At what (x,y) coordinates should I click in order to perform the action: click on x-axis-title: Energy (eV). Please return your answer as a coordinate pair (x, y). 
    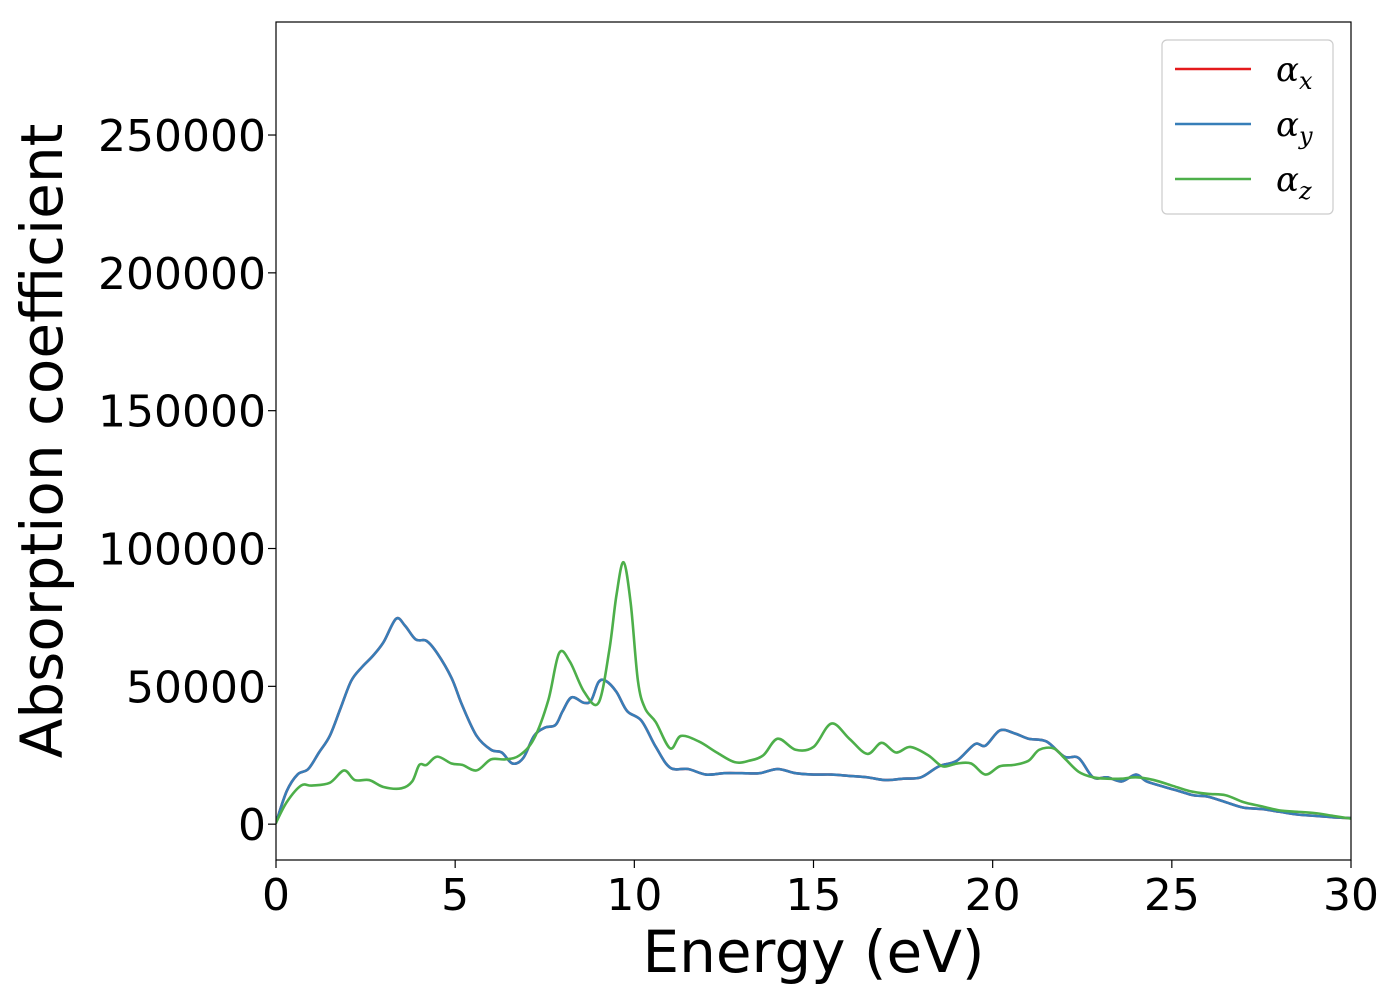
    Looking at the image, I should click on (813, 952).